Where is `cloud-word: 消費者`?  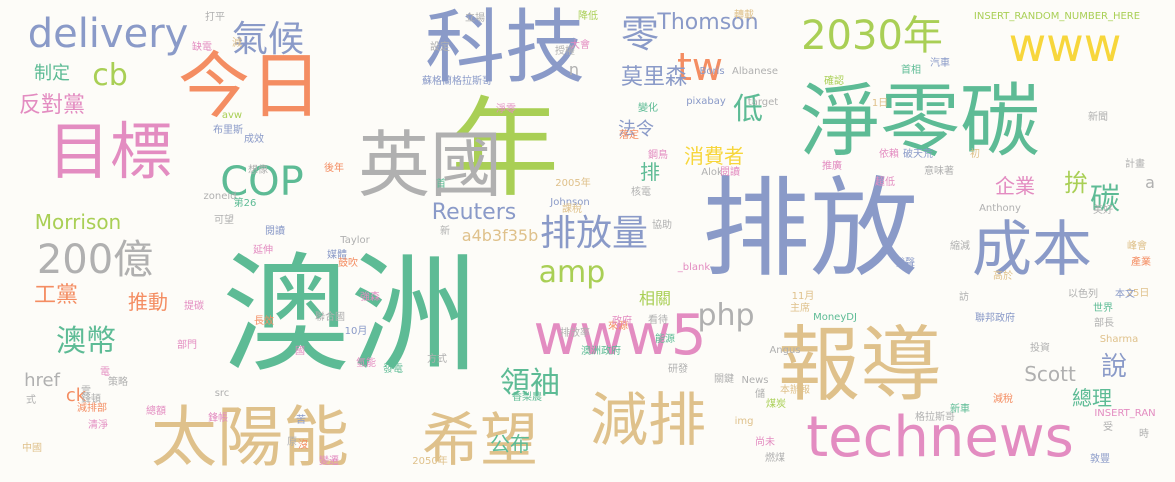 cloud-word: 消費者 is located at coordinates (714, 156).